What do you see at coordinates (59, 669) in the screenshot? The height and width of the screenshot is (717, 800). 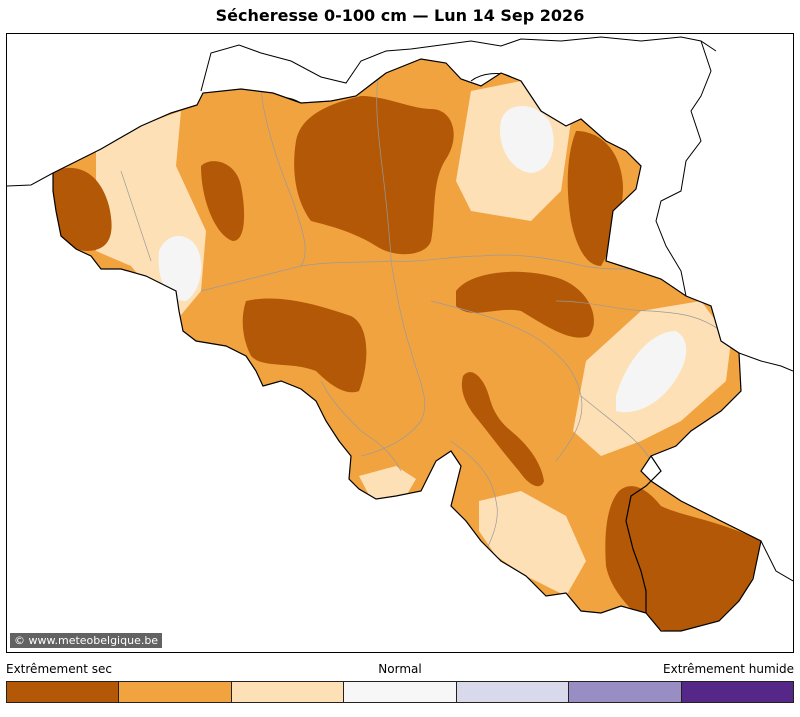 I see `legend-label-dry: Extrêmement sec` at bounding box center [59, 669].